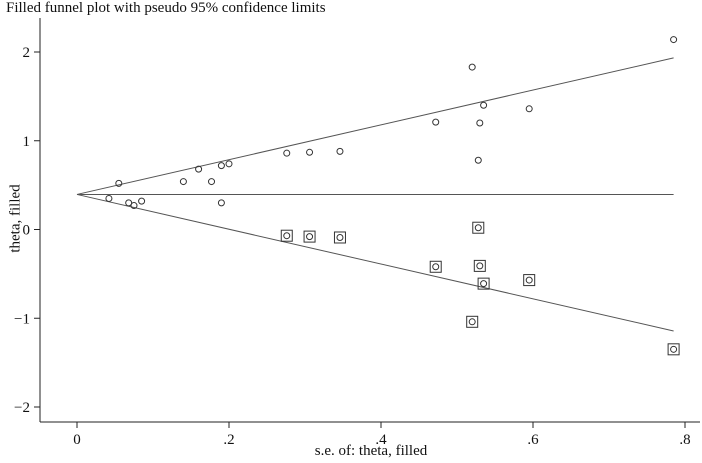 The image size is (702, 463). What do you see at coordinates (684, 440) in the screenshot?
I see `x-tick-label: .8` at bounding box center [684, 440].